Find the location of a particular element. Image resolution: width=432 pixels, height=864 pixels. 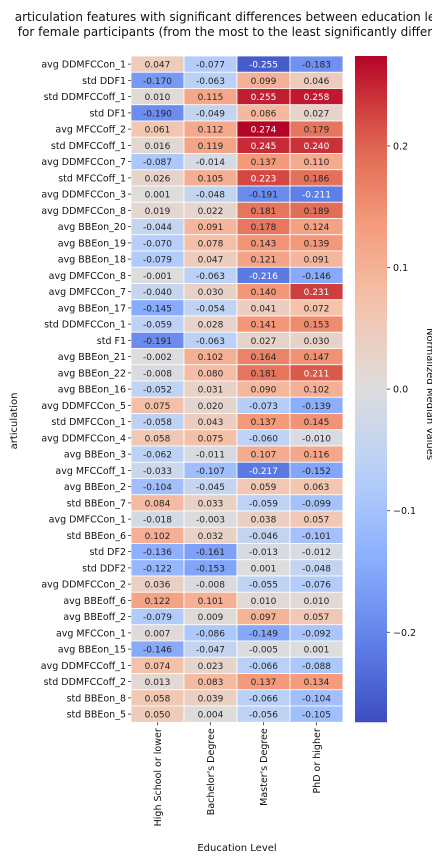

cell-value-label: -0.217 is located at coordinates (263, 472).